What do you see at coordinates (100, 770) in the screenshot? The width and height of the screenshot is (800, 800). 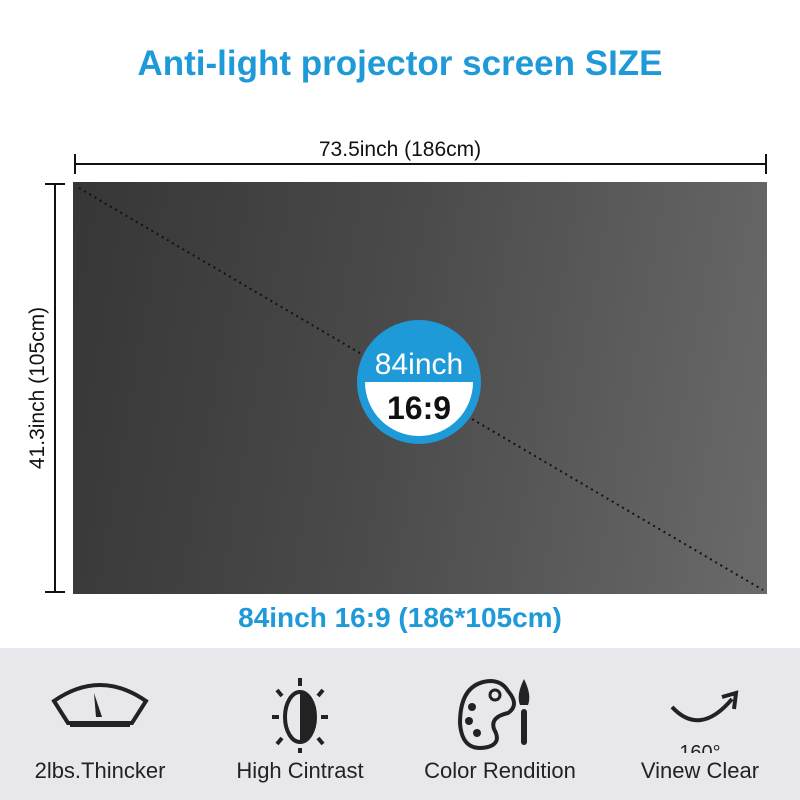 I see `feature-label: 2lbs.Thincker` at bounding box center [100, 770].